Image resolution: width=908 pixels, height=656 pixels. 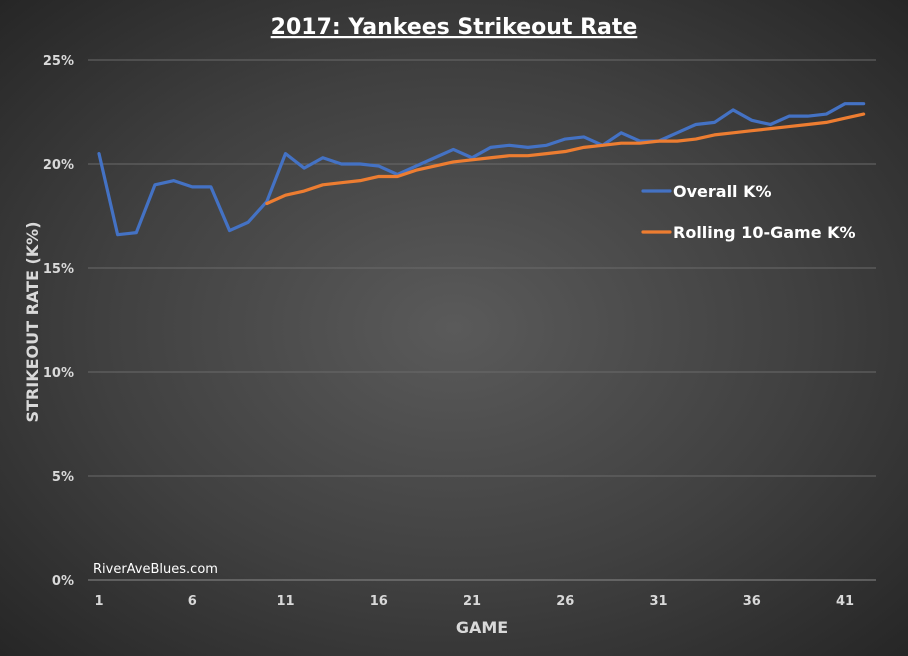 I want to click on y-tick-label: 25%, so click(x=58, y=61).